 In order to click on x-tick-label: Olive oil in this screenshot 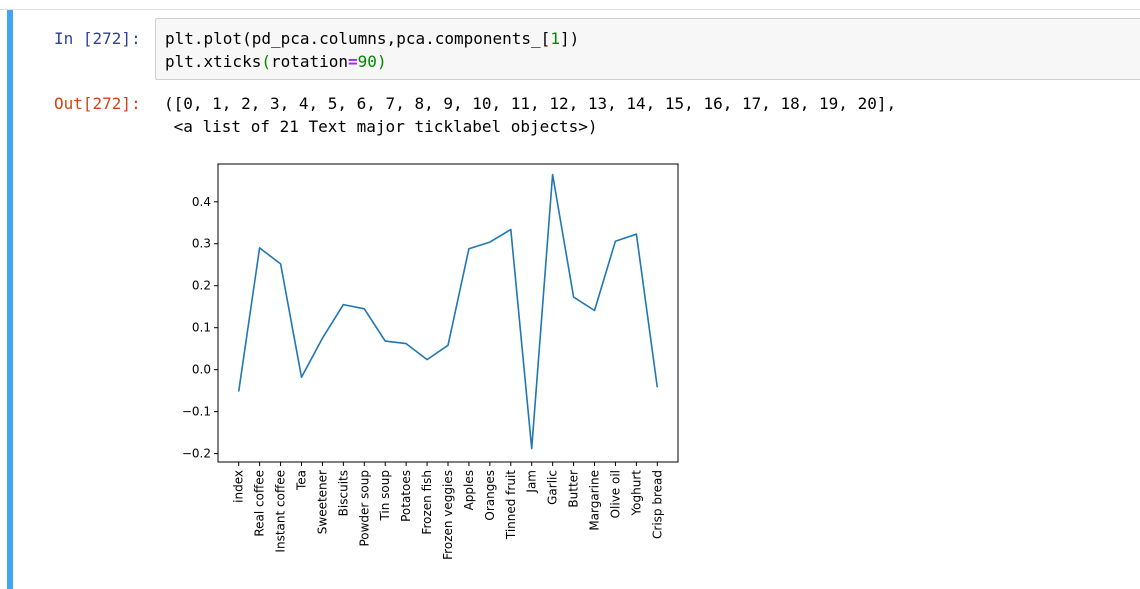, I will do `click(615, 494)`.